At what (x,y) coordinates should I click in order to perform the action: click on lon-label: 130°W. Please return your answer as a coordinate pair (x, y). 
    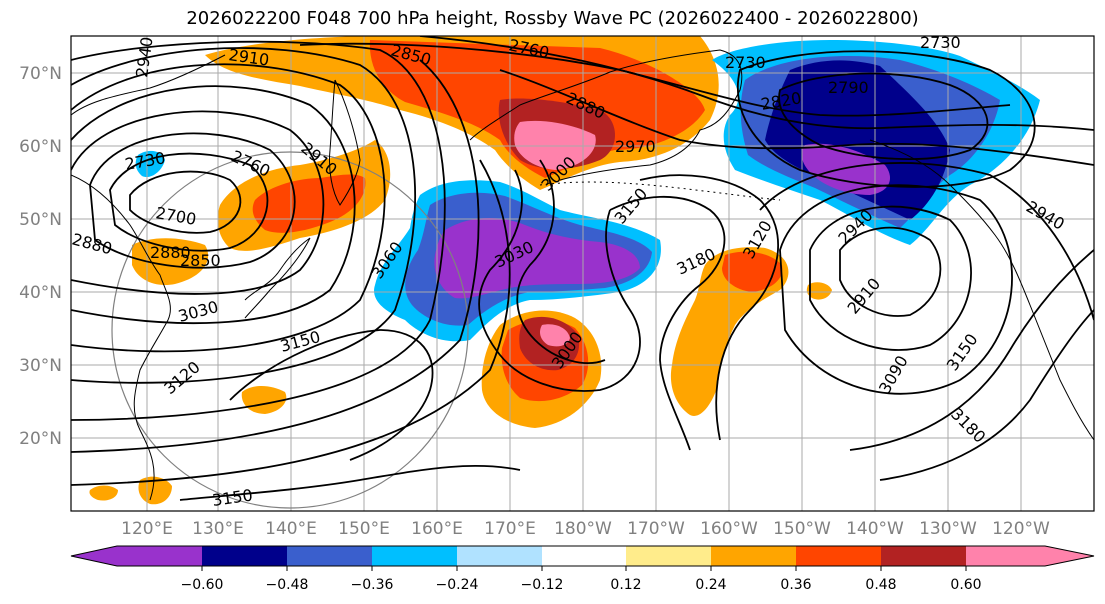
    Looking at the image, I should click on (948, 529).